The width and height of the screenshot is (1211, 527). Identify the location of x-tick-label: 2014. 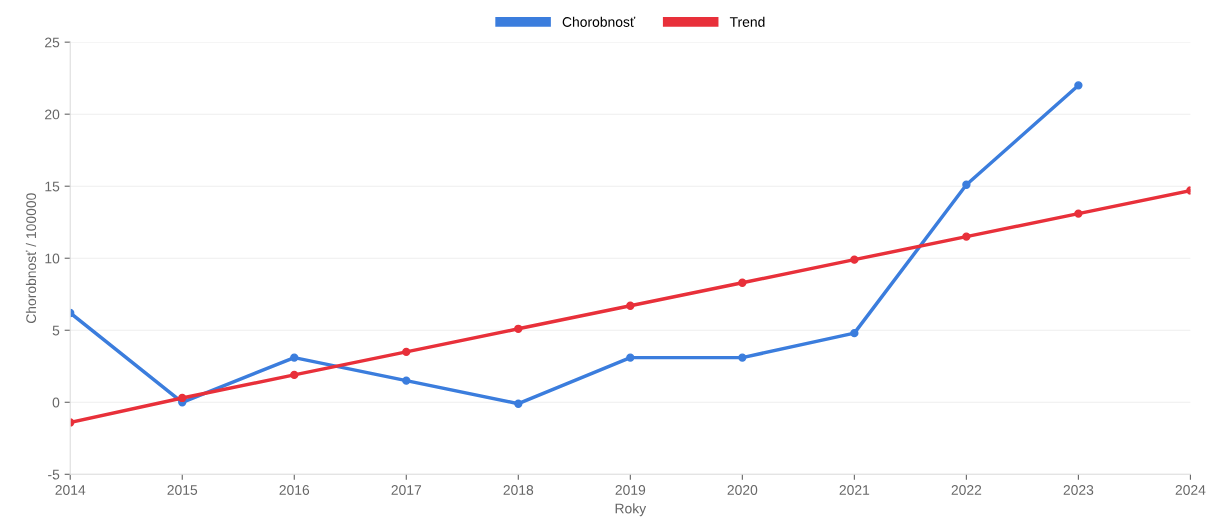
(70, 490).